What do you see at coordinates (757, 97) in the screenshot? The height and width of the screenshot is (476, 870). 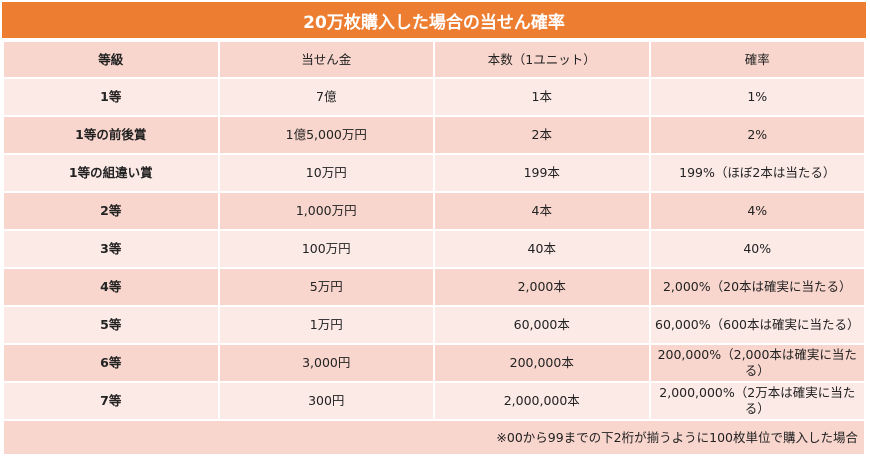 I see `probability-cell: 1%` at bounding box center [757, 97].